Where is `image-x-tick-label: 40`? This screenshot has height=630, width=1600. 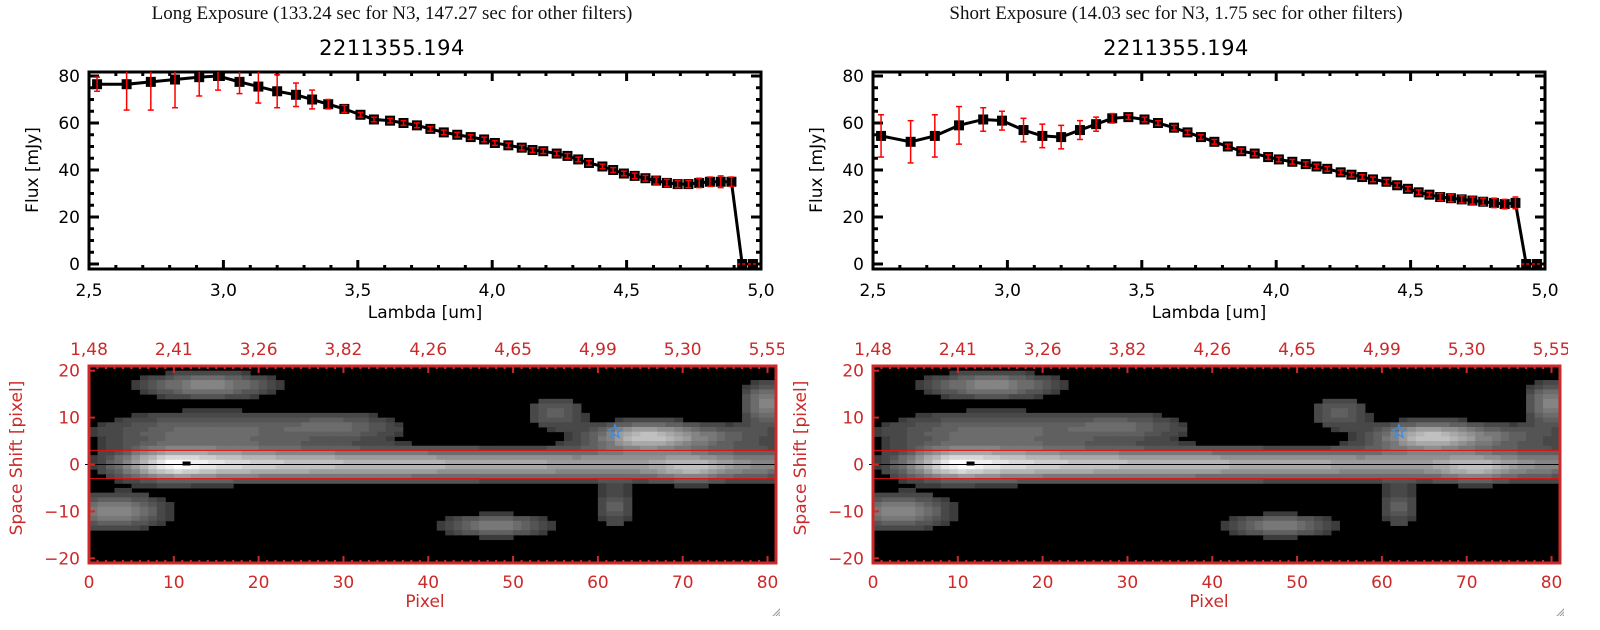 image-x-tick-label: 40 is located at coordinates (428, 583).